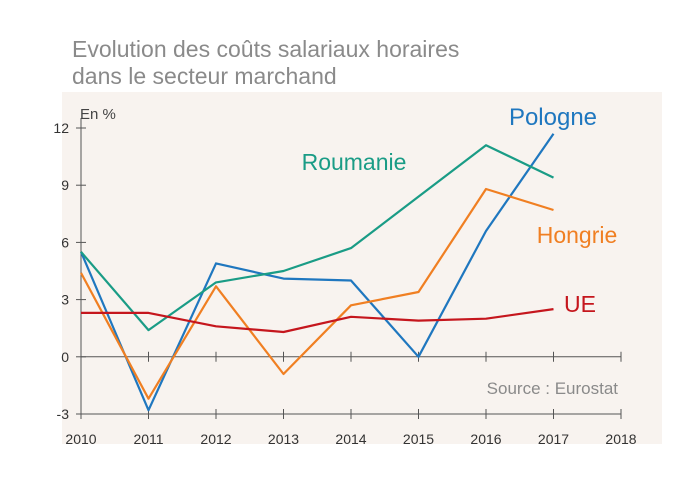  What do you see at coordinates (418, 439) in the screenshot?
I see `x-tick-label: 2015` at bounding box center [418, 439].